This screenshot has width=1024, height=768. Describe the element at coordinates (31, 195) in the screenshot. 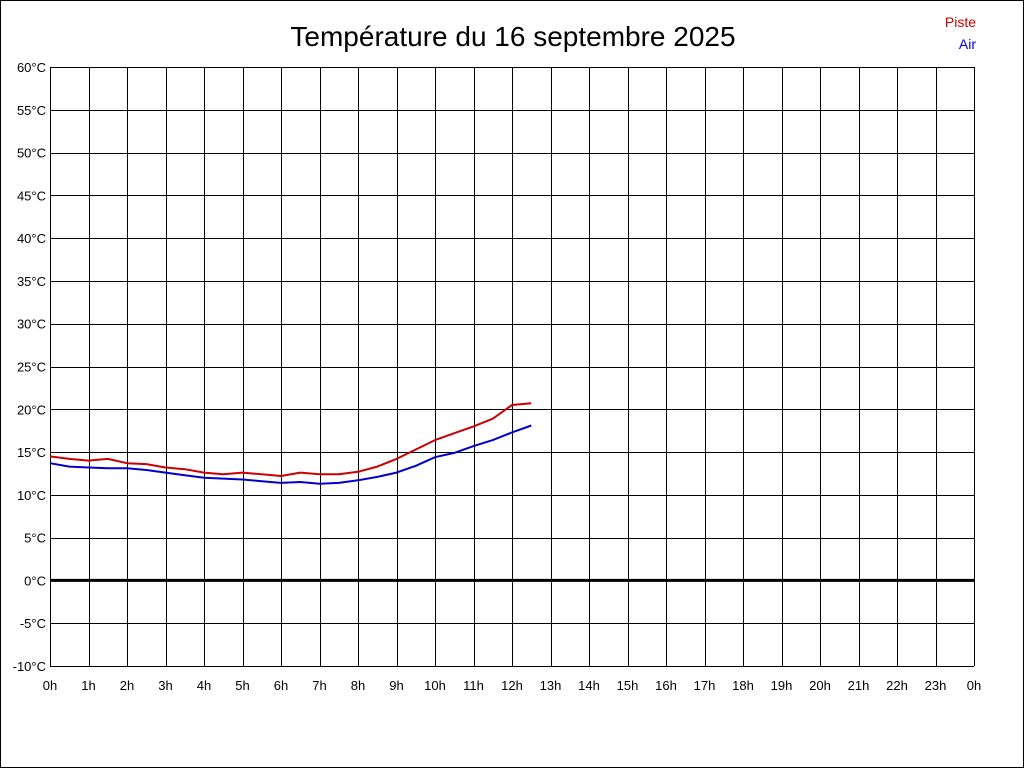

I see `y-tick-label: 45°C` at that location.